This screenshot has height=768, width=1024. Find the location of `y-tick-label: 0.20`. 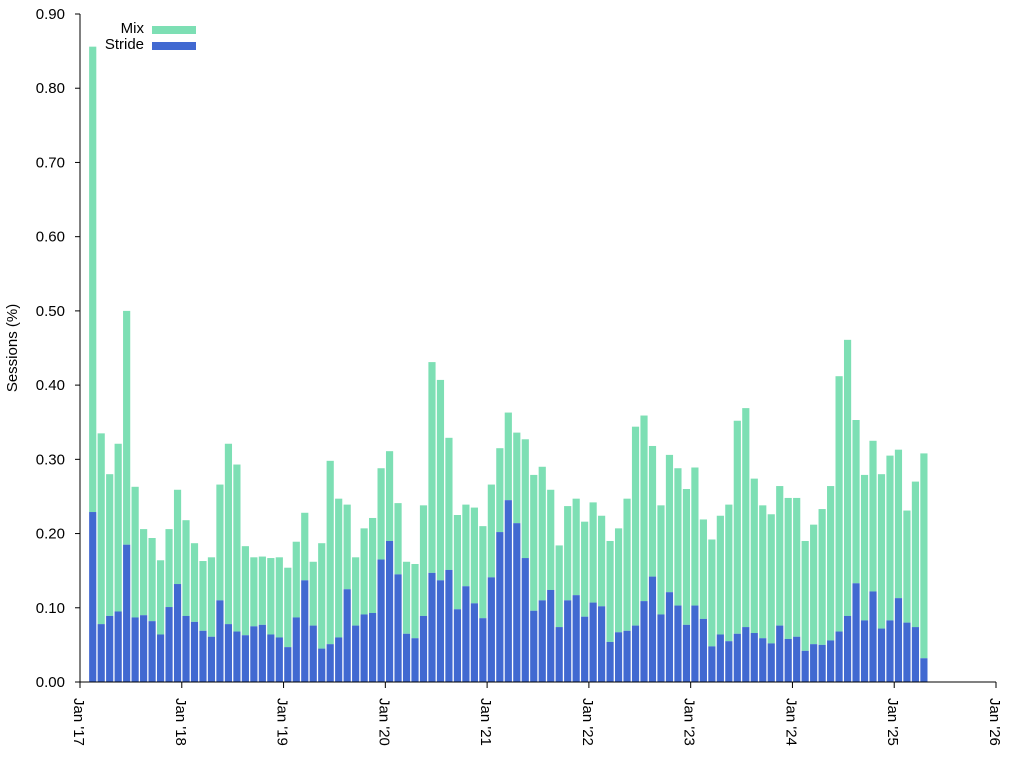

y-tick-label: 0.20 is located at coordinates (50, 534).